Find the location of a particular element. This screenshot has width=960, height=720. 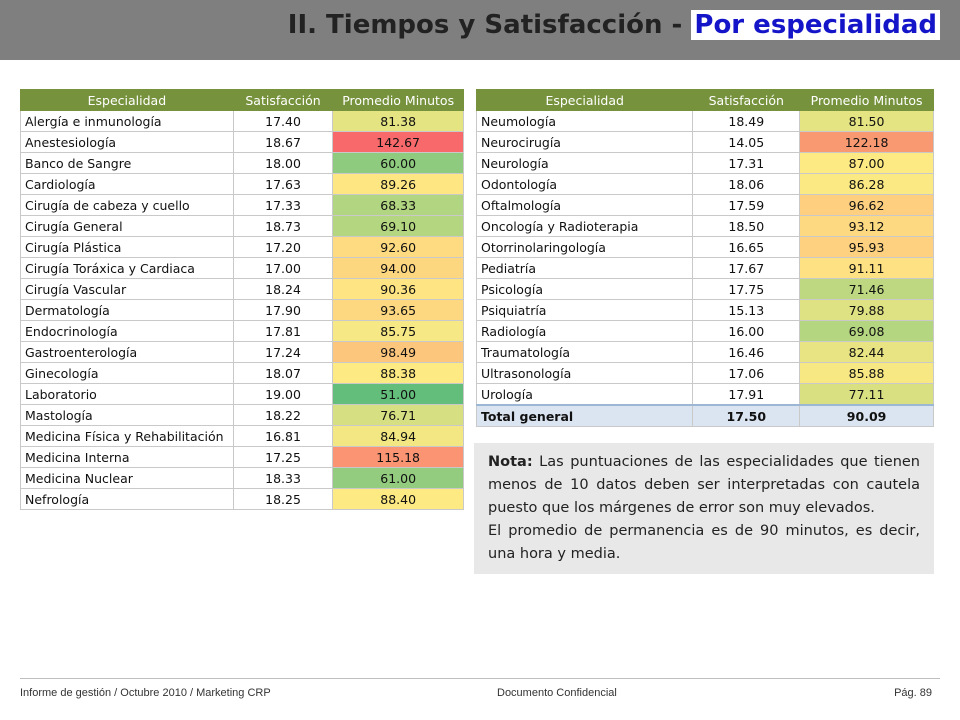

specialty-name: Oncología y Radioterapia is located at coordinates (584, 226).